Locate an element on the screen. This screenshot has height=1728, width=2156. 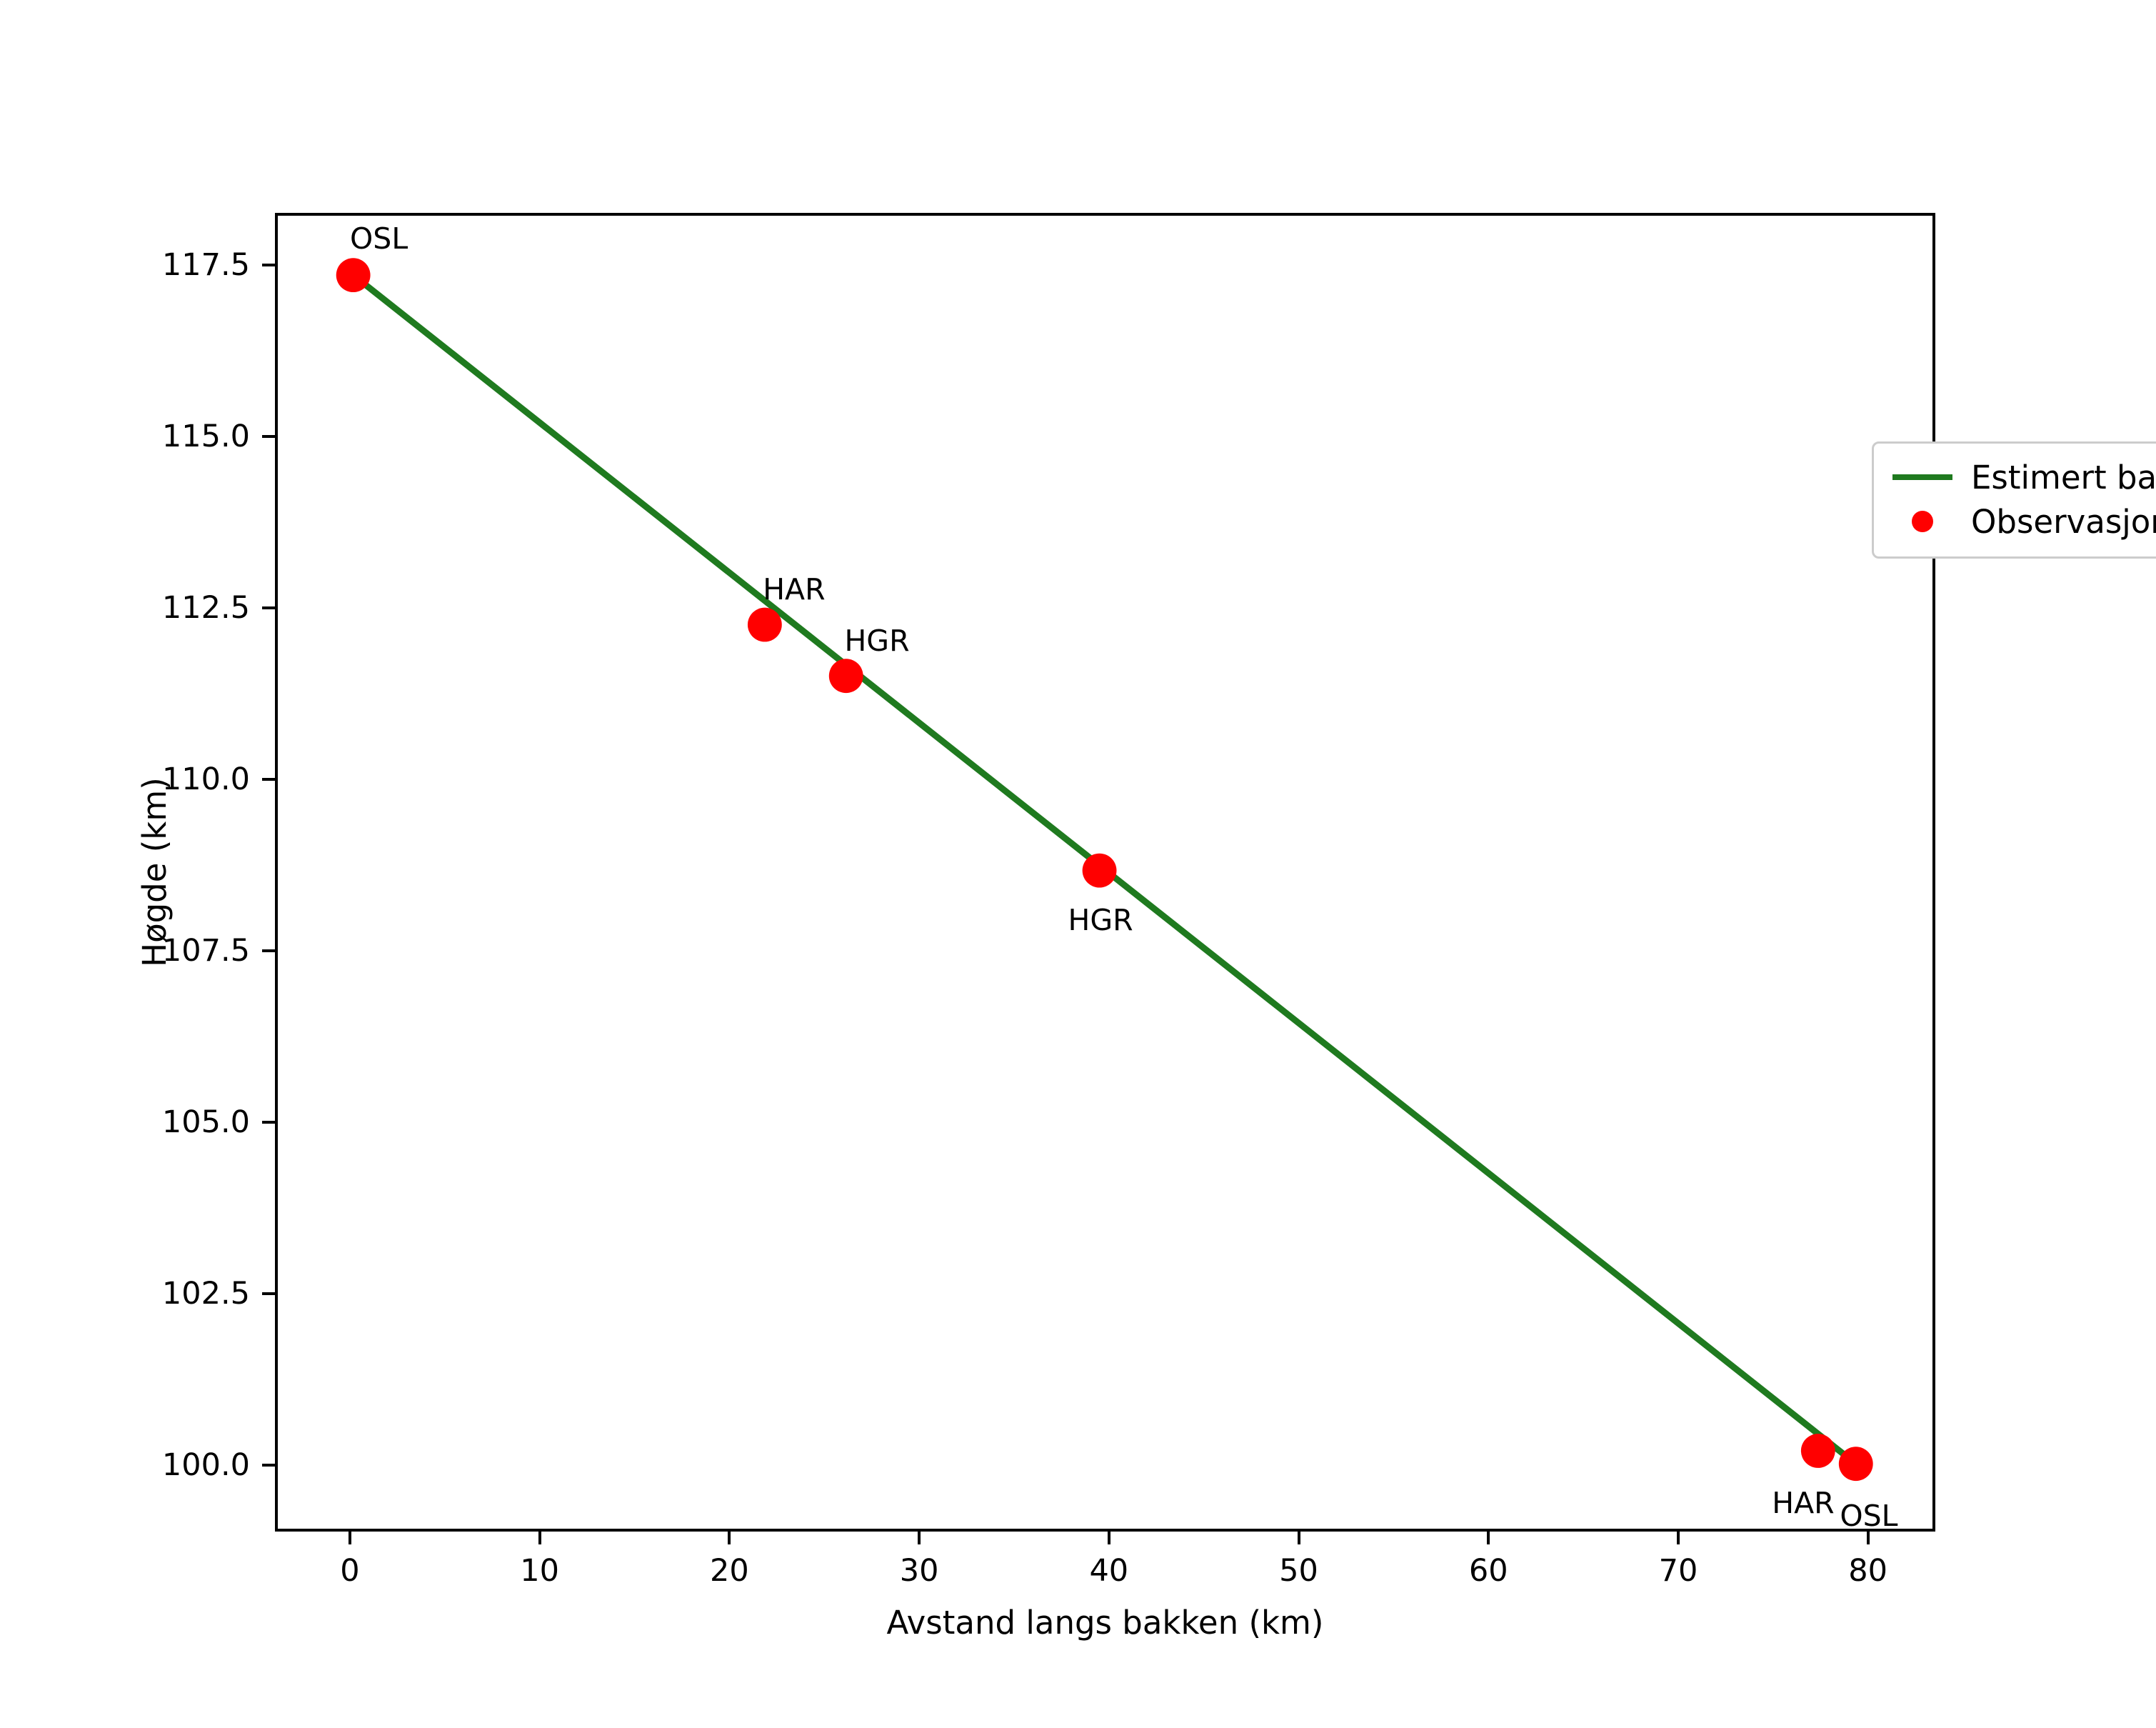
y-axis-label: Høgde (km) is located at coordinates (155, 872).